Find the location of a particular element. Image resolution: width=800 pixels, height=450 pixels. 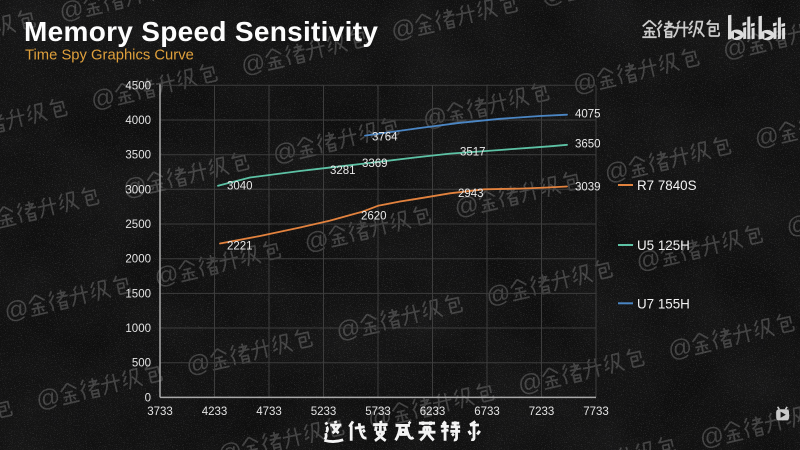

svg-text: 4233 is located at coordinates (215, 412).